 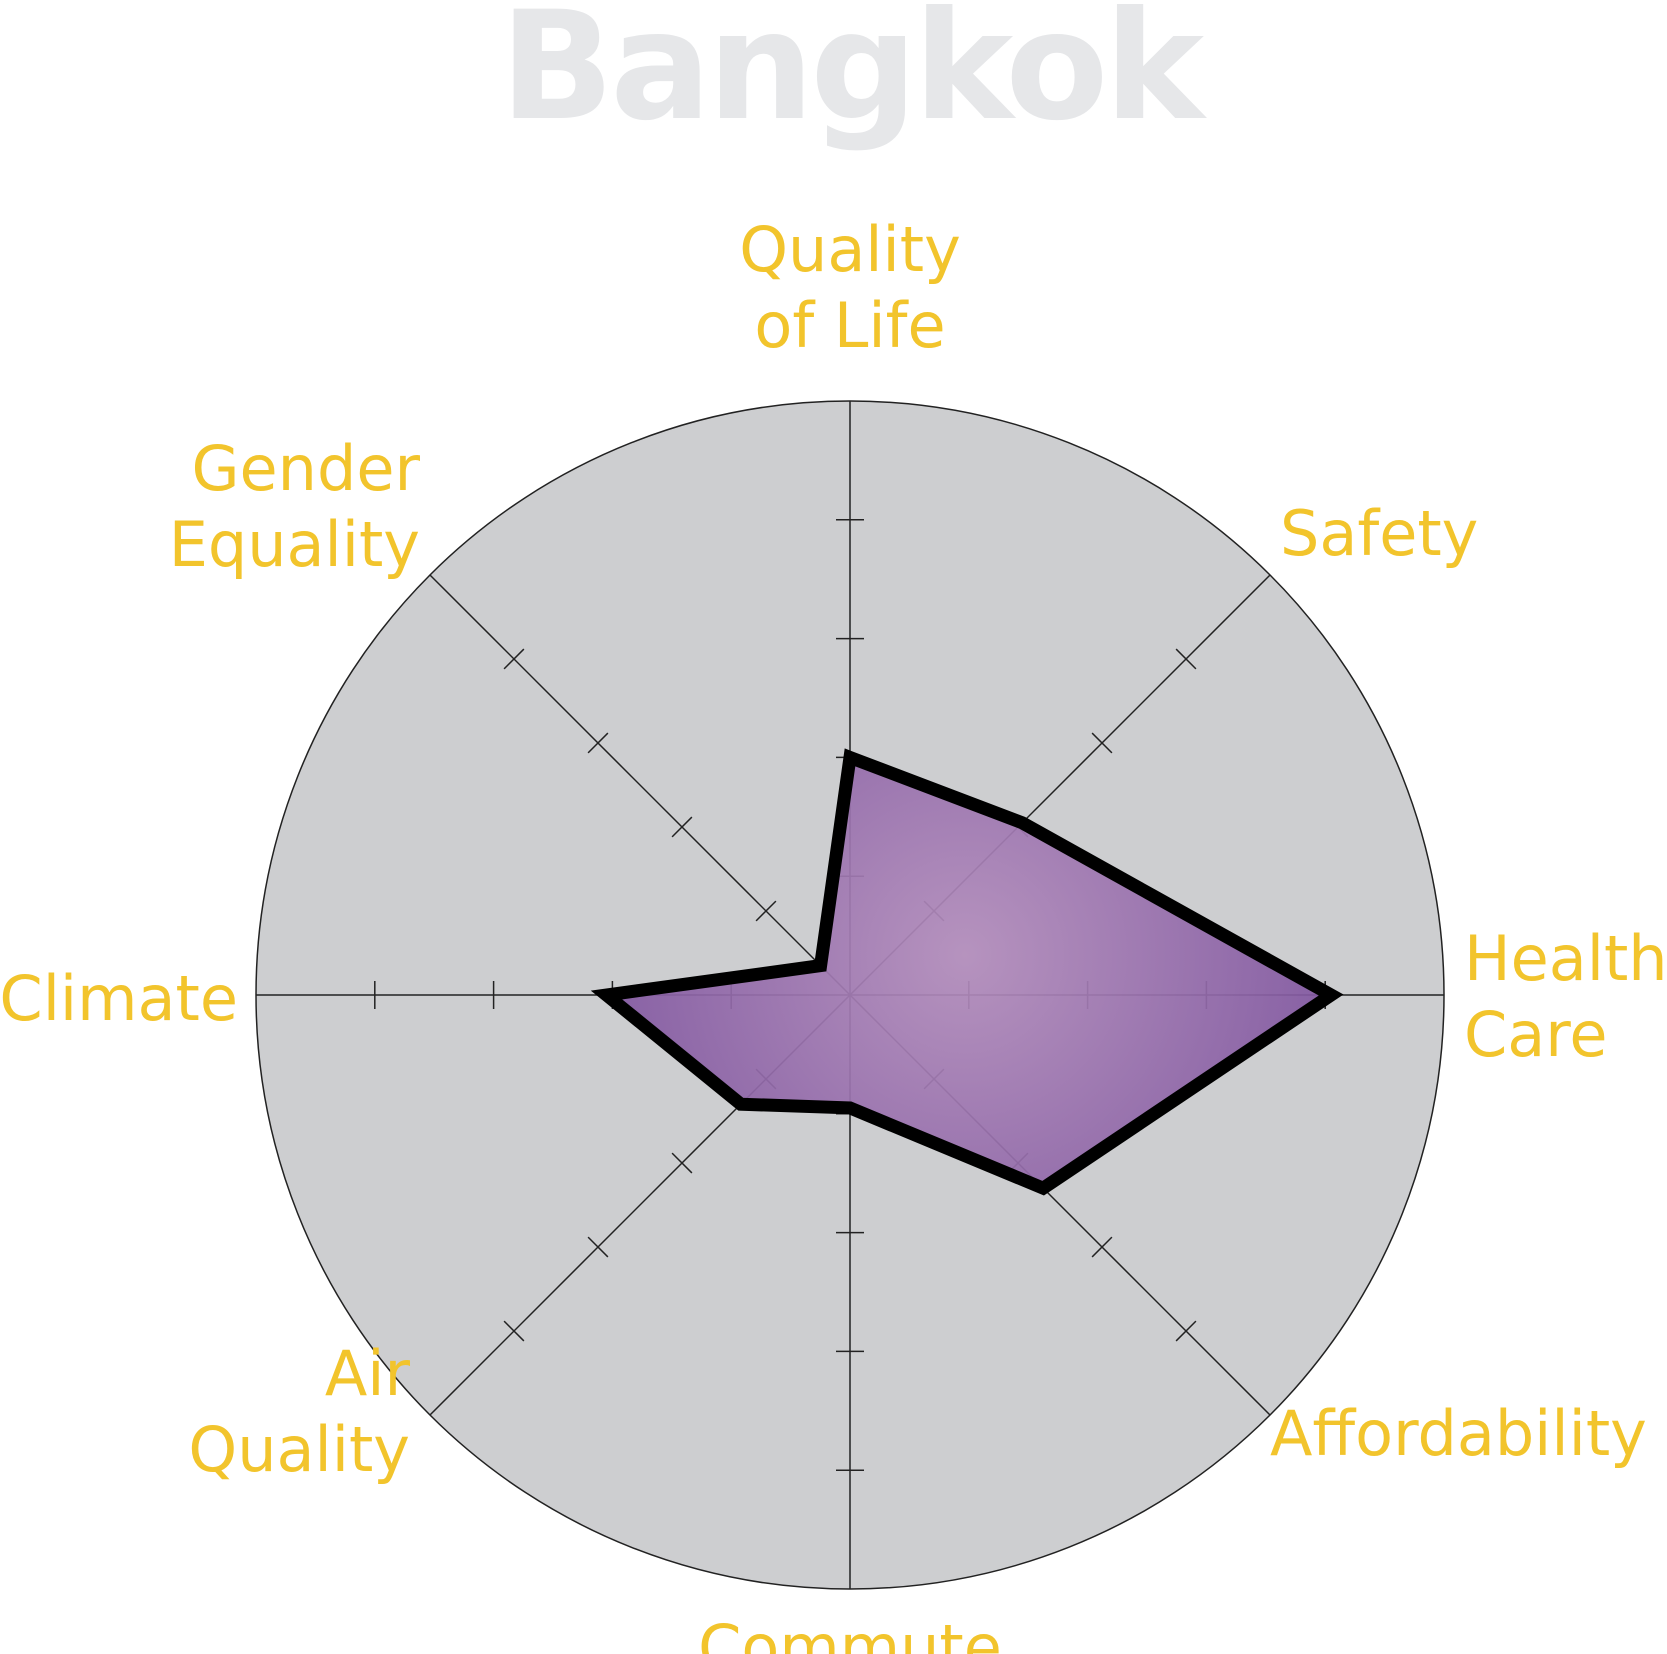 I want to click on axis-label: Safety, so click(x=1379, y=533).